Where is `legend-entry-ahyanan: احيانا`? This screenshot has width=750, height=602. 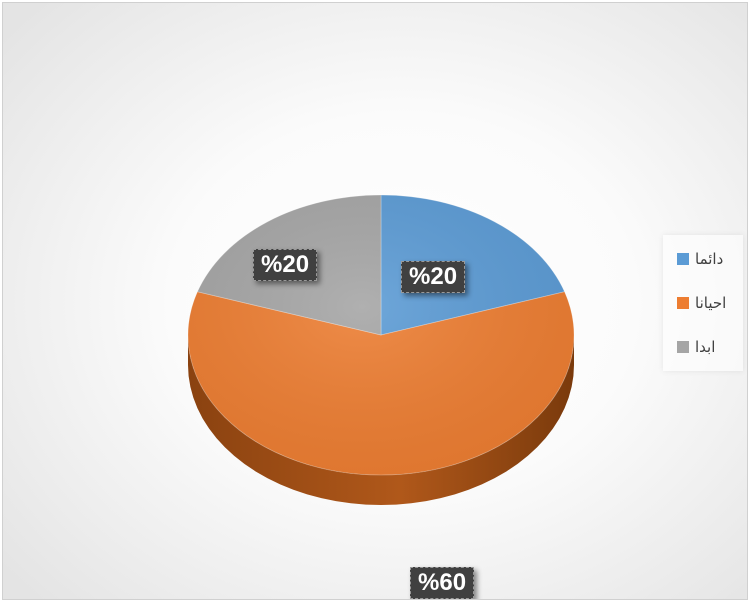 legend-entry-ahyanan: احيانا is located at coordinates (701, 303).